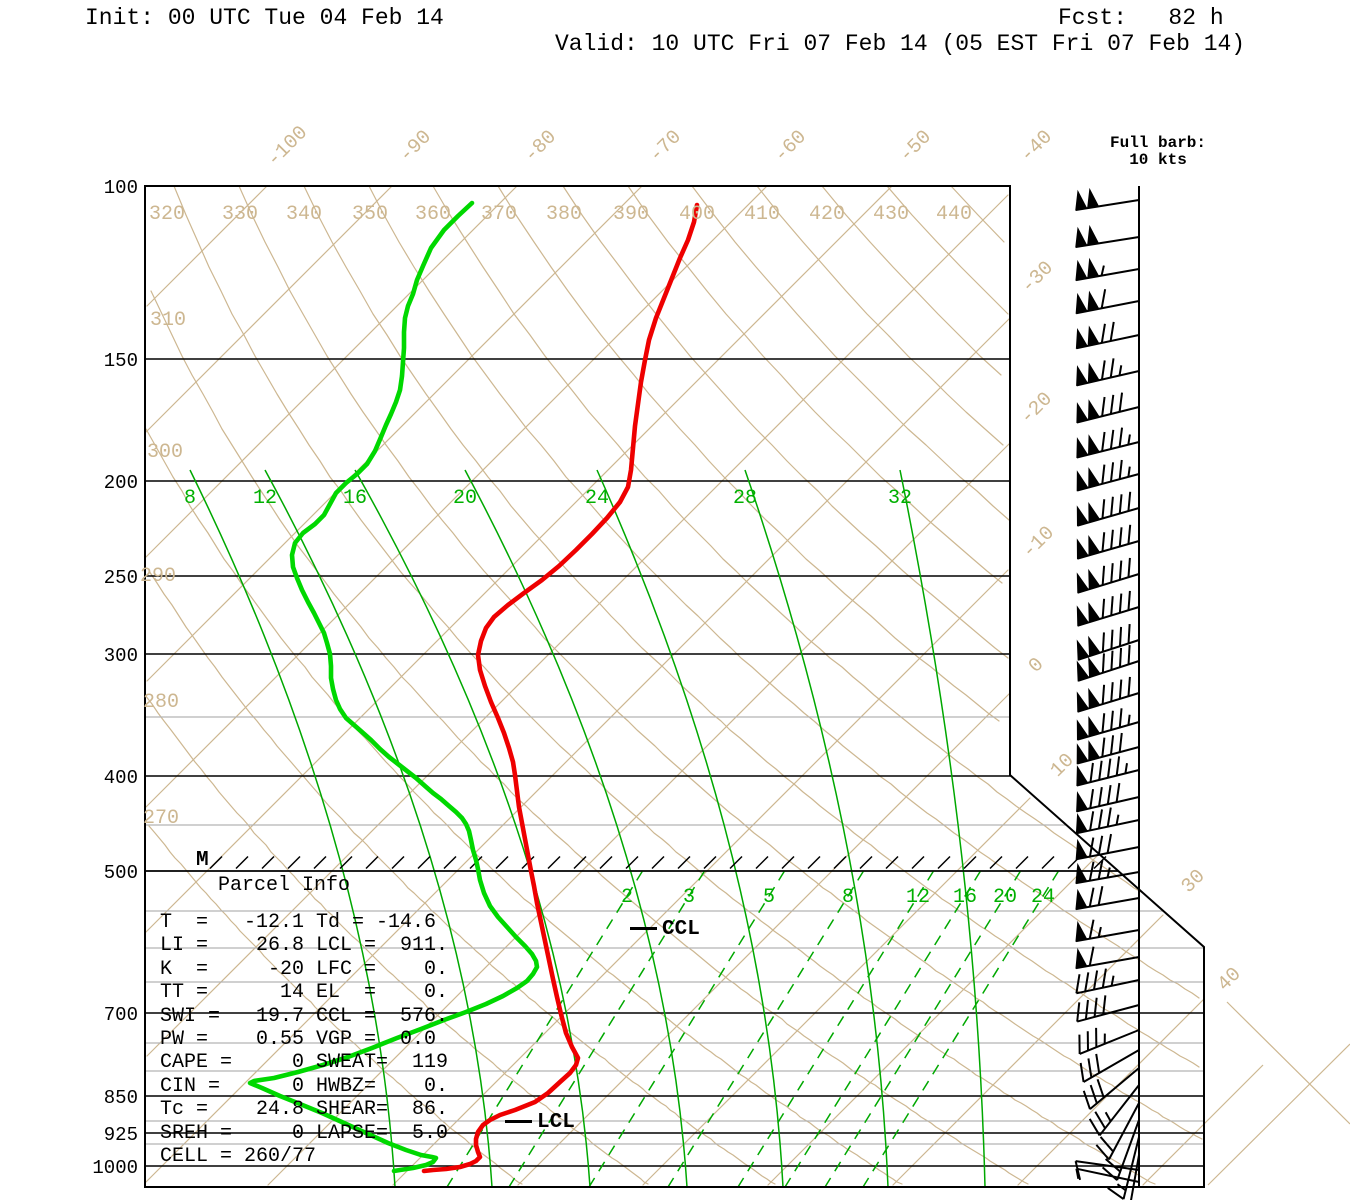 This screenshot has width=1350, height=1200. I want to click on barb-staff, so click(1107, 1165).